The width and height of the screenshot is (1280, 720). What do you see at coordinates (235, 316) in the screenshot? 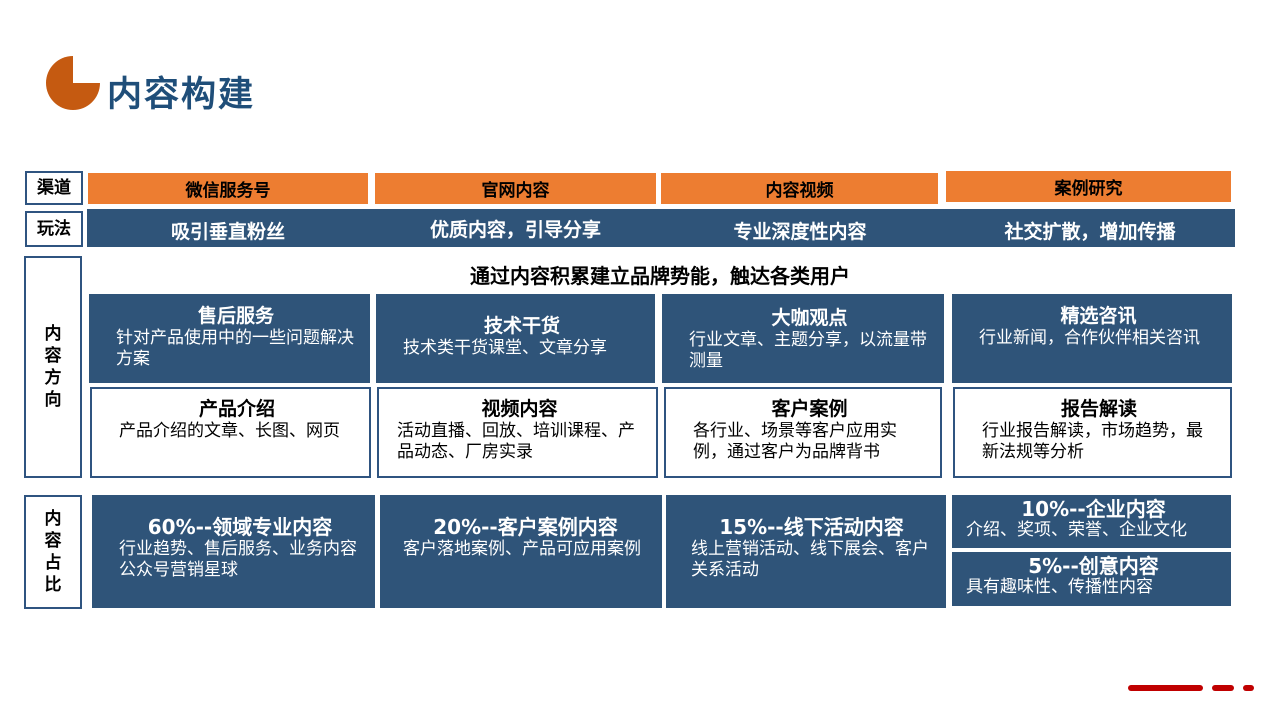
I see `card-title: 售后服务` at bounding box center [235, 316].